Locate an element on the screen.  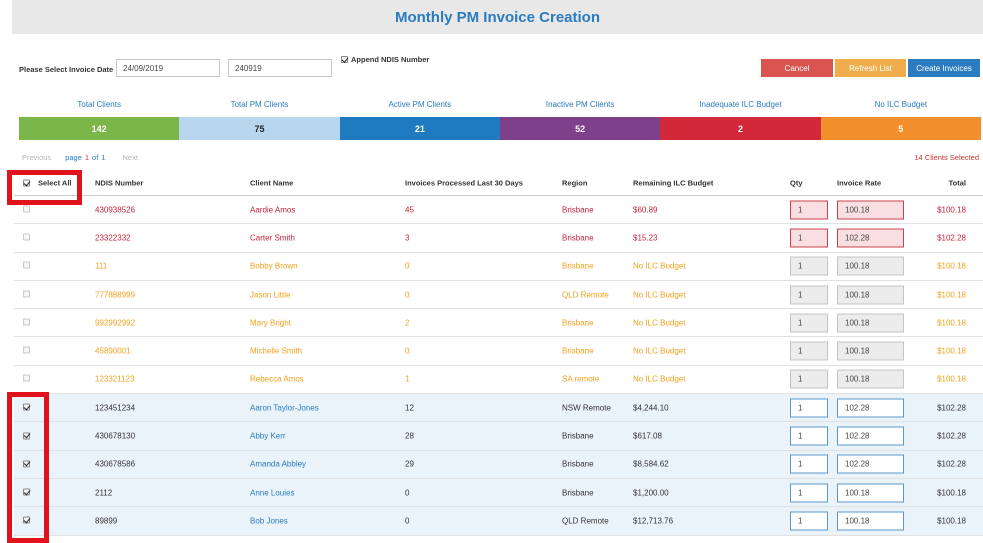
stat-value: 75 is located at coordinates (259, 128).